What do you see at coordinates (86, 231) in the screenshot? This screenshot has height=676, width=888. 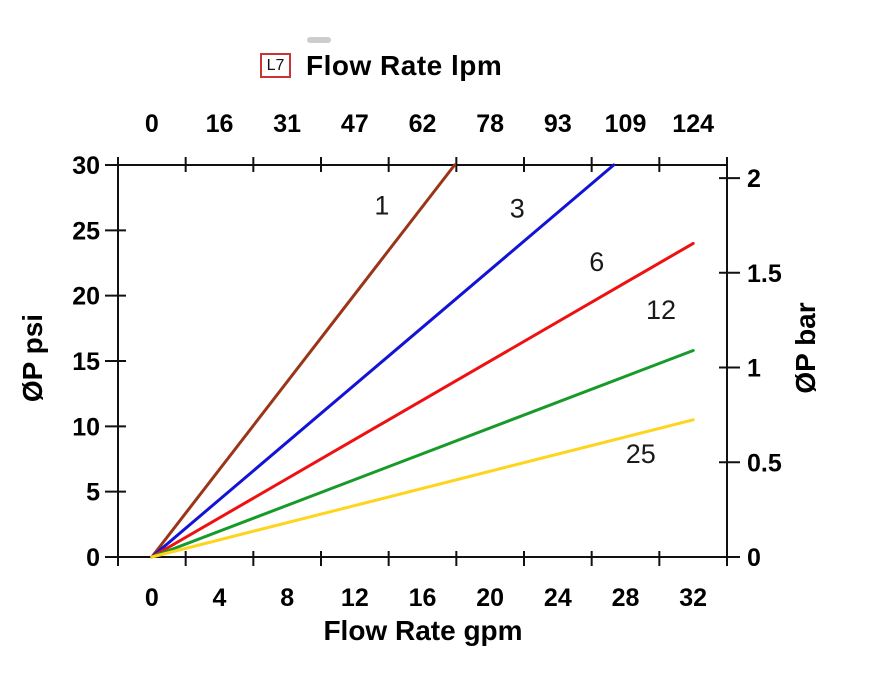 I see `left-axis-tick-label: 25` at bounding box center [86, 231].